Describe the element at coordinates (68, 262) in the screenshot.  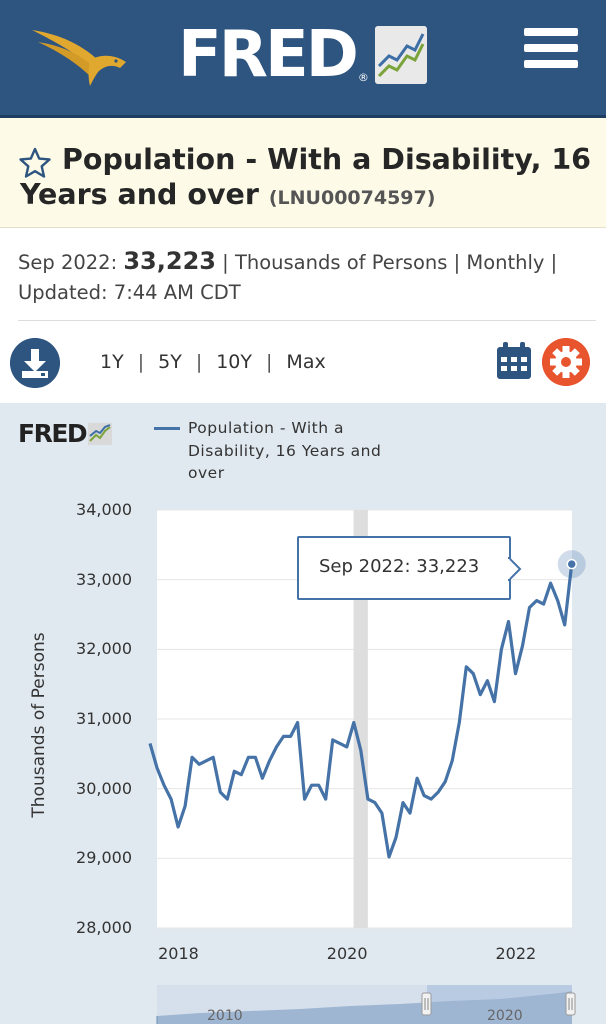
I see `observation-date: Sep 2022:` at that location.